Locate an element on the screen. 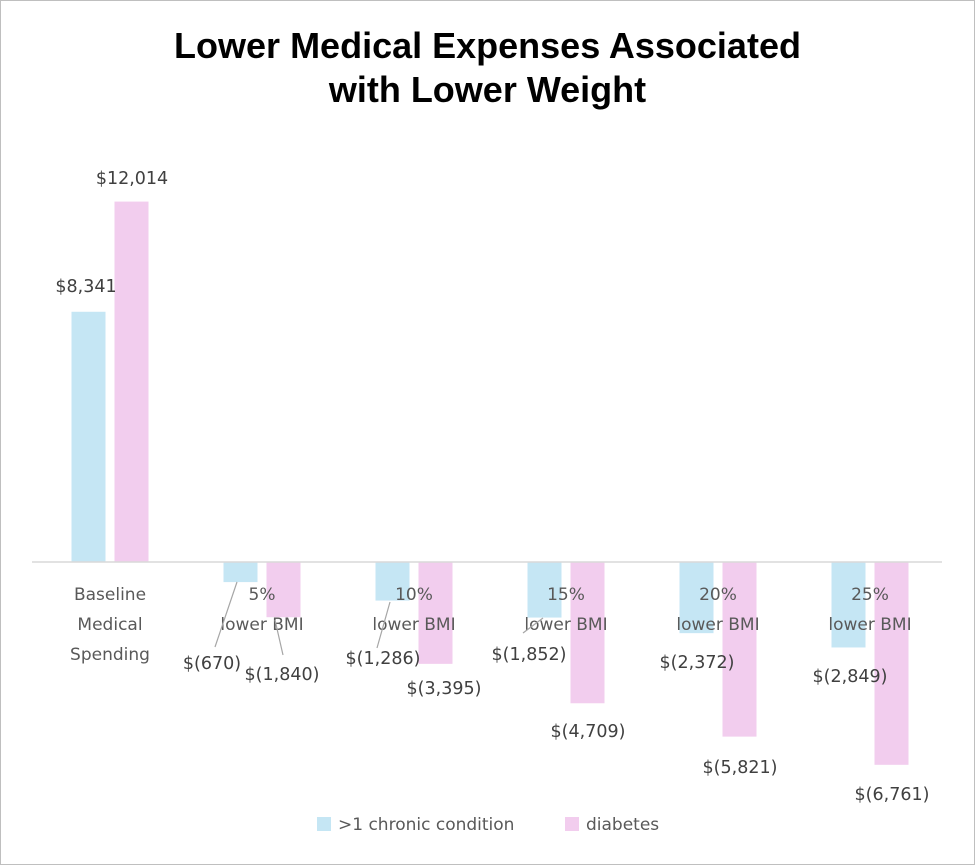  legend-swatch-diabetes is located at coordinates (572, 824).